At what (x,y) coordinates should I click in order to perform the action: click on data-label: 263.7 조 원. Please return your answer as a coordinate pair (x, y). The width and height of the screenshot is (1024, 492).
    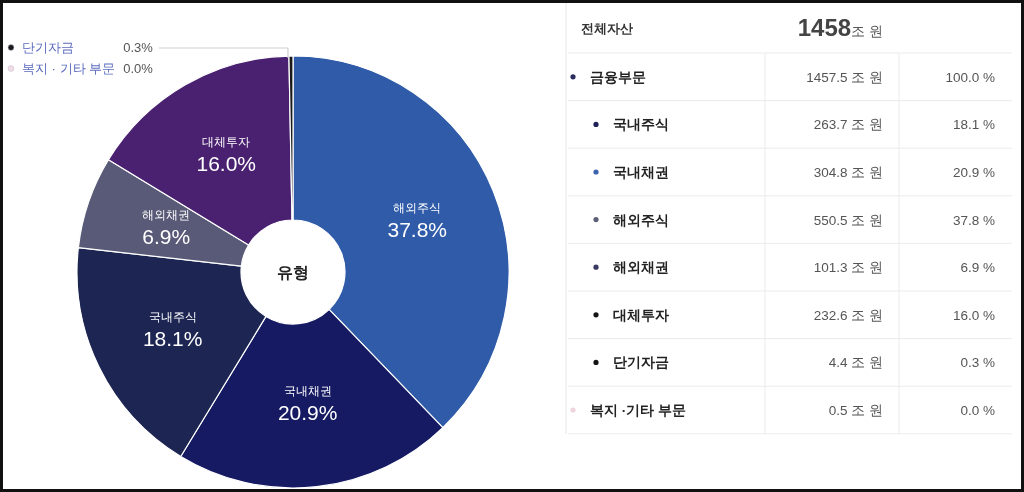
    Looking at the image, I should click on (848, 125).